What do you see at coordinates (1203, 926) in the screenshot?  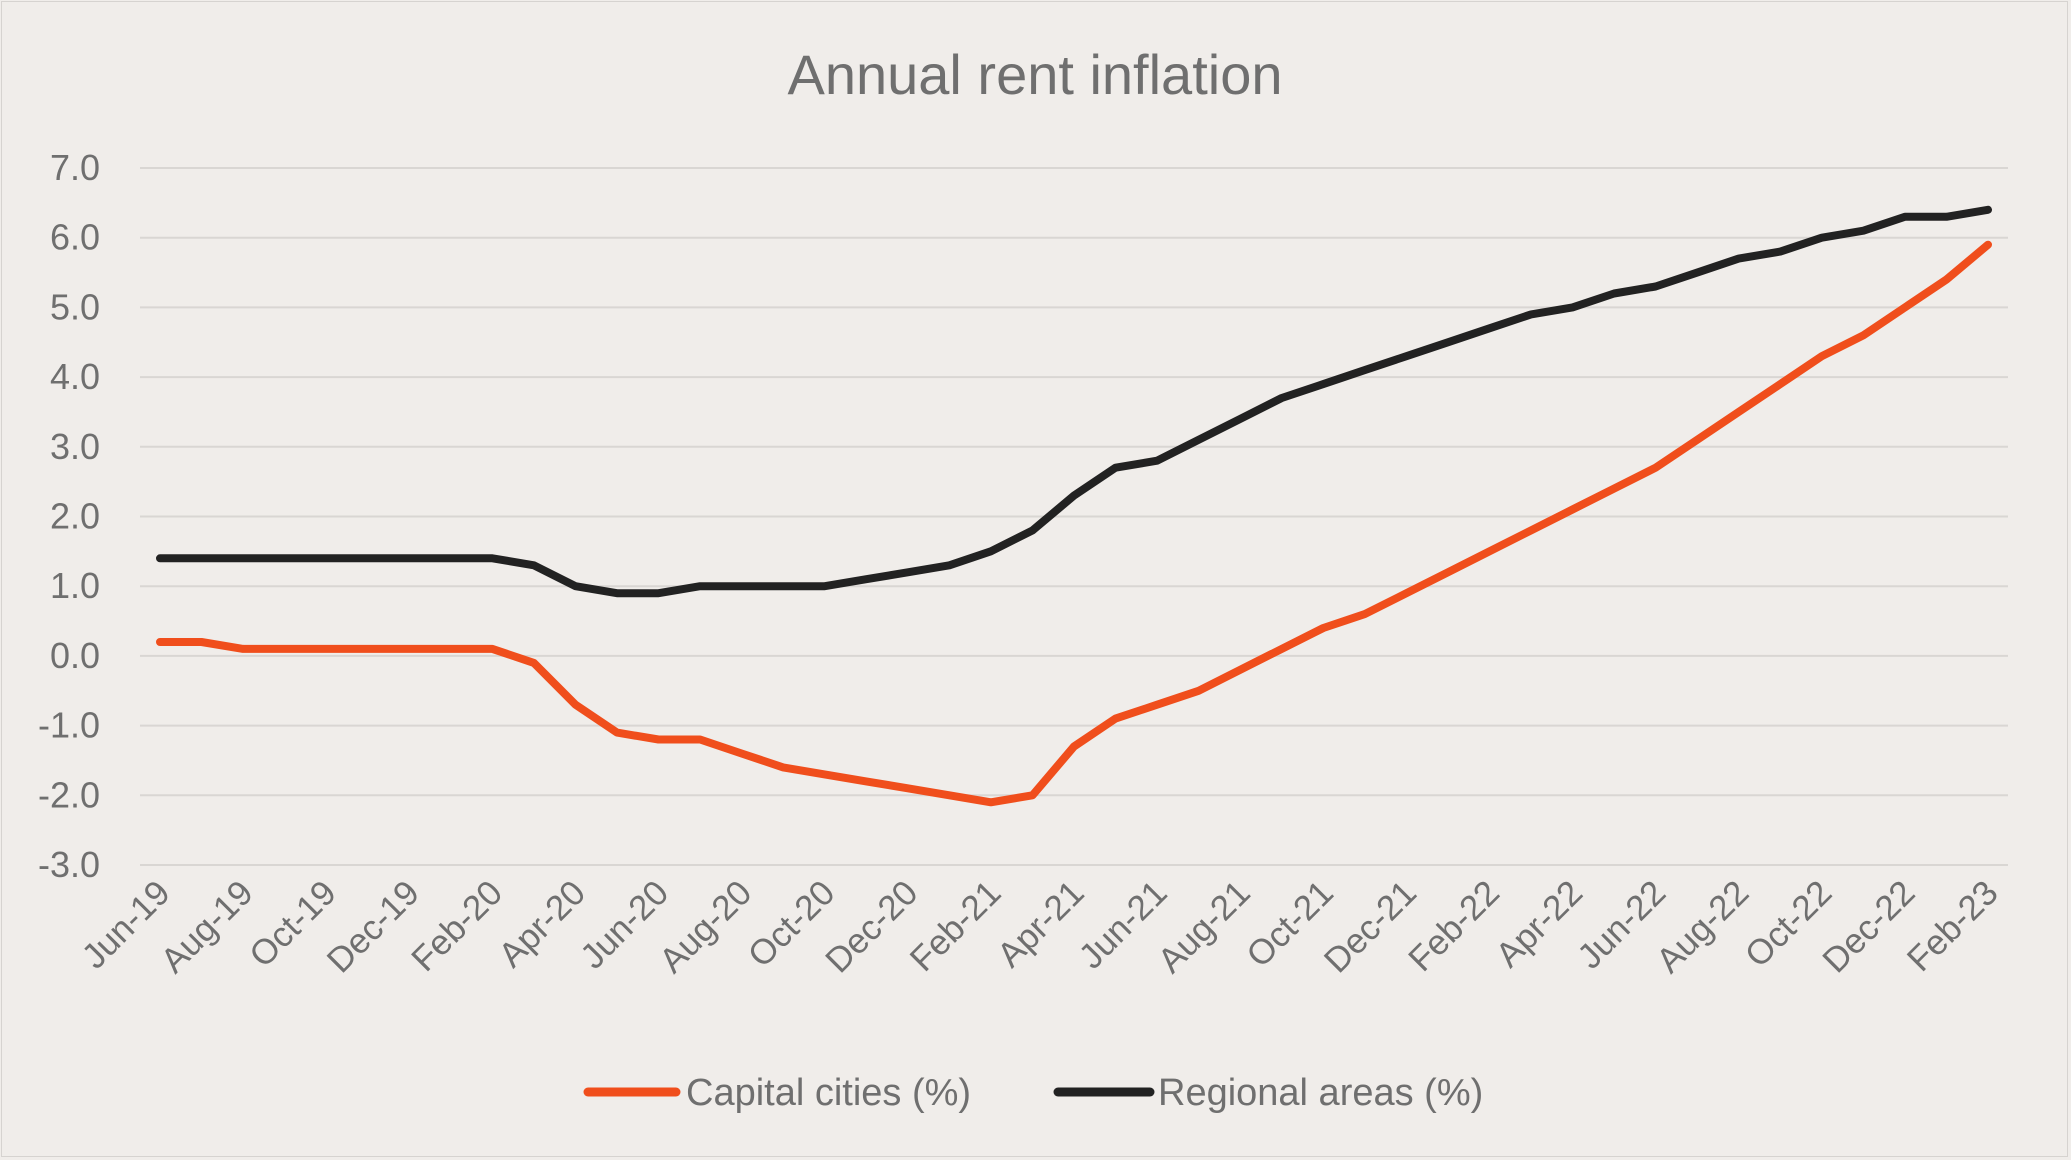 I see `x-tick-label: Aug-21` at bounding box center [1203, 926].